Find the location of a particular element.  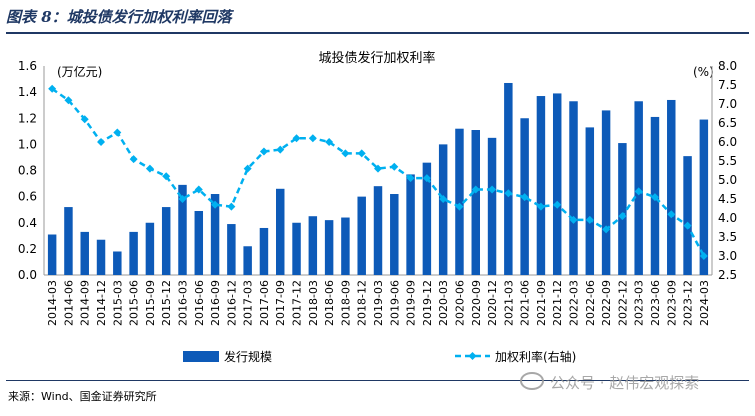

x-tick-label: 2022-03 is located at coordinates (574, 303).